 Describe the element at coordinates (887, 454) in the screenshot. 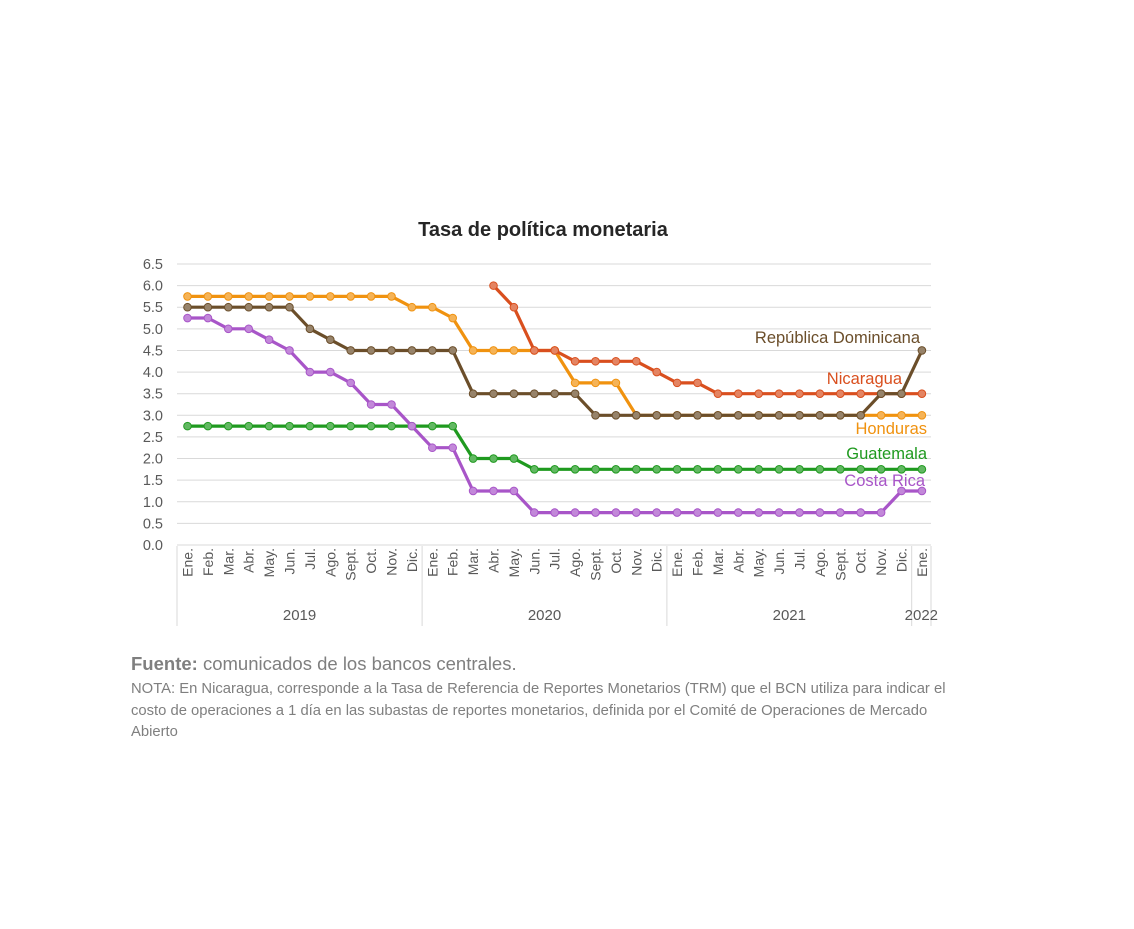

I see `series-label: Guatemala` at that location.